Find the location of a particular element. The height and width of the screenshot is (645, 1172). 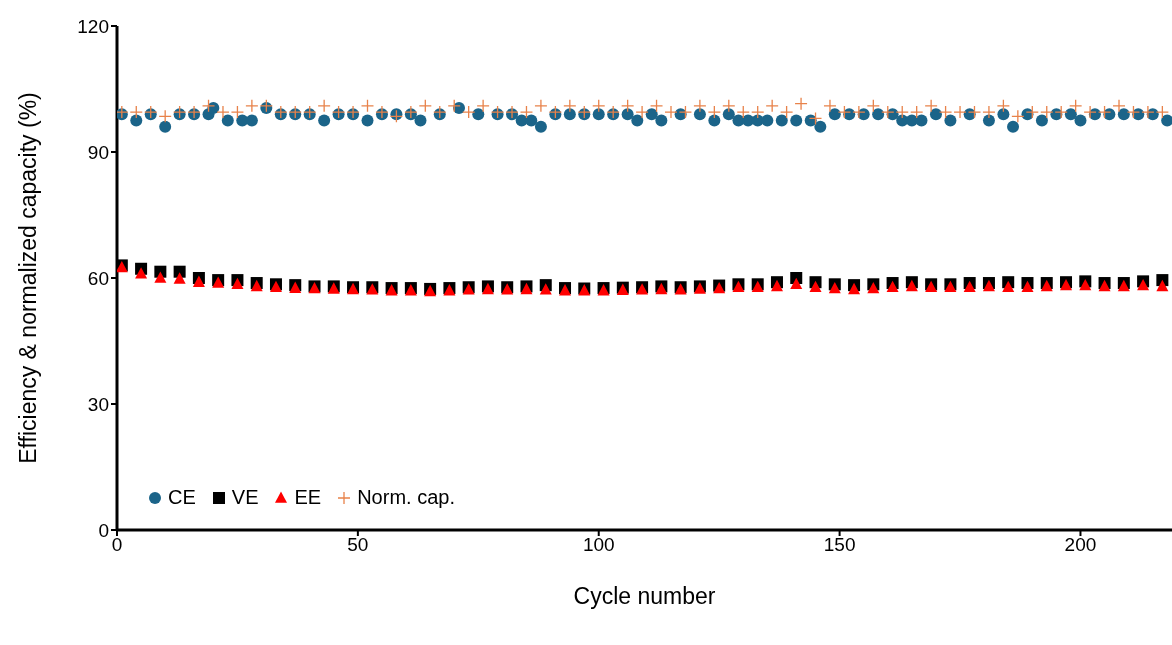

x-tick-label: 150 is located at coordinates (839, 545).